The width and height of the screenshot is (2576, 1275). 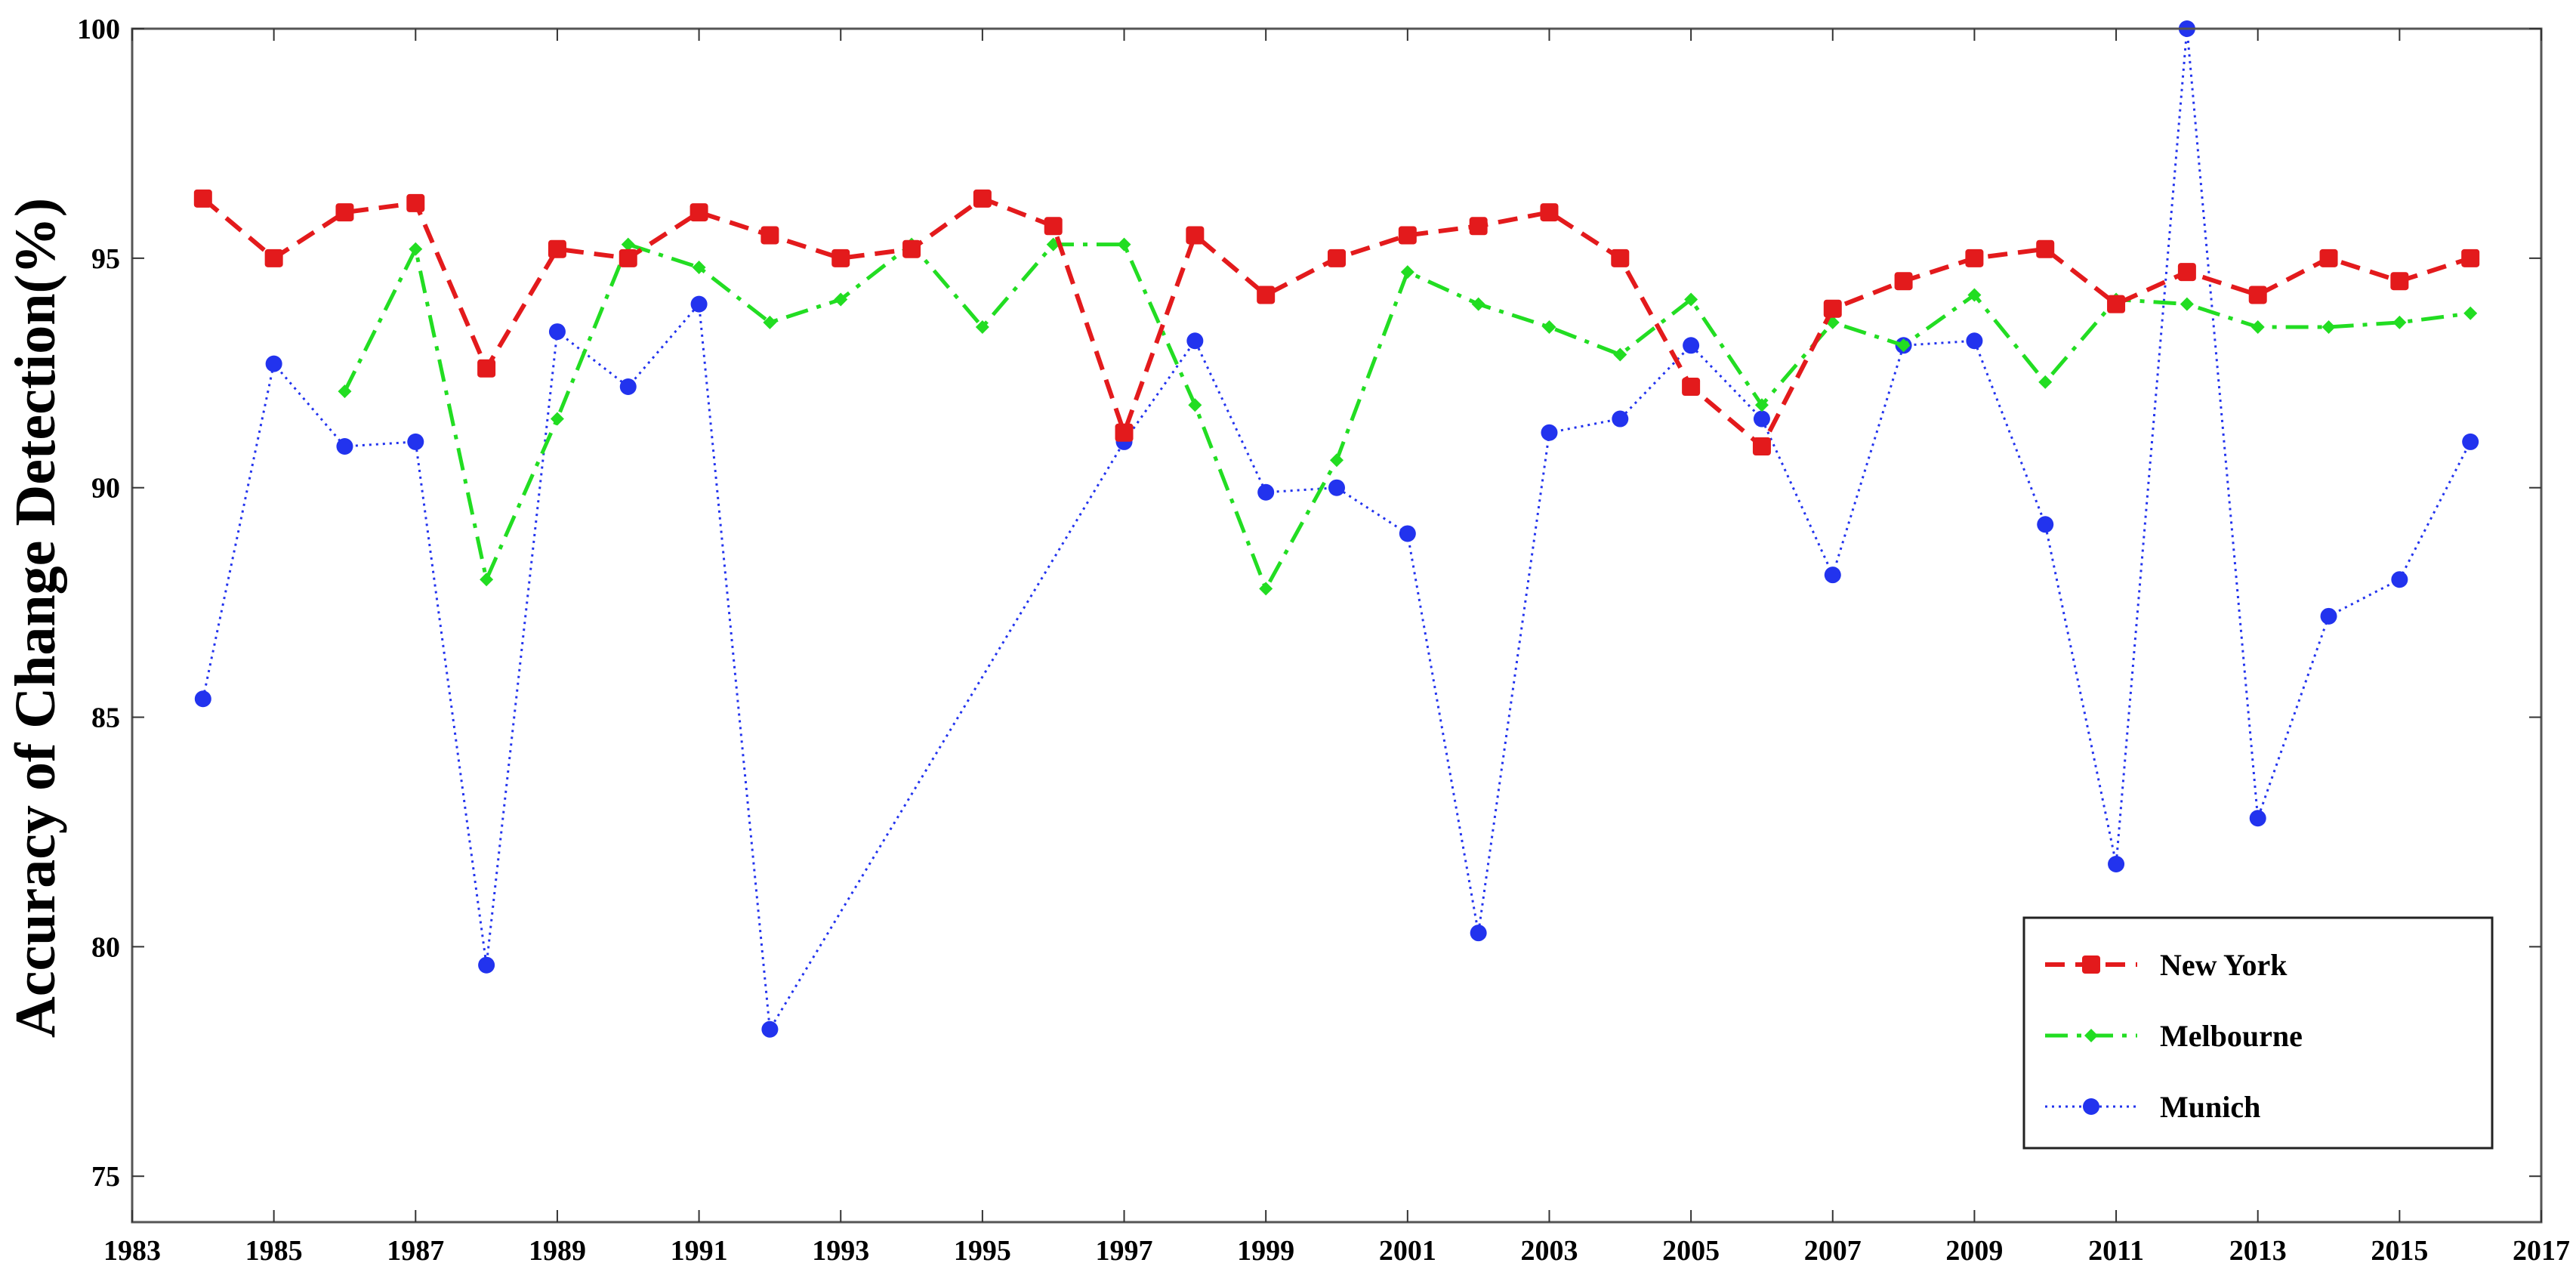 What do you see at coordinates (2224, 965) in the screenshot?
I see `legend-label: New York` at bounding box center [2224, 965].